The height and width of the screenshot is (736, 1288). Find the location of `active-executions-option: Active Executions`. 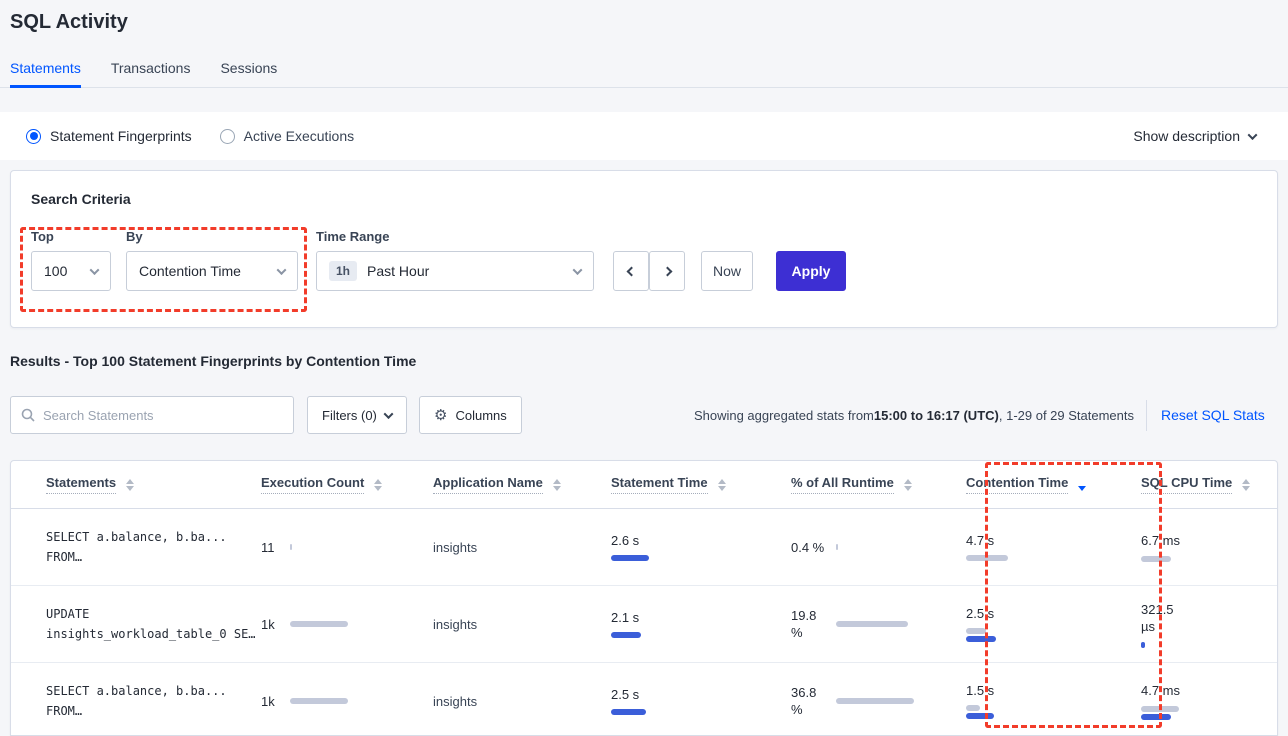

active-executions-option: Active Executions is located at coordinates (286, 136).